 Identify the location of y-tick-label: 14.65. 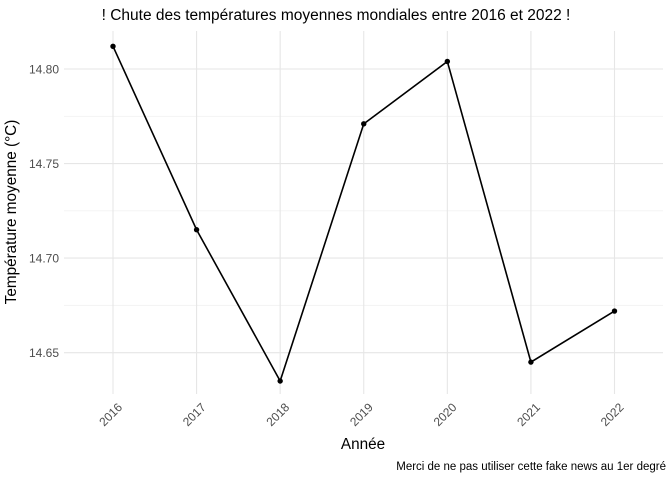
(44, 353).